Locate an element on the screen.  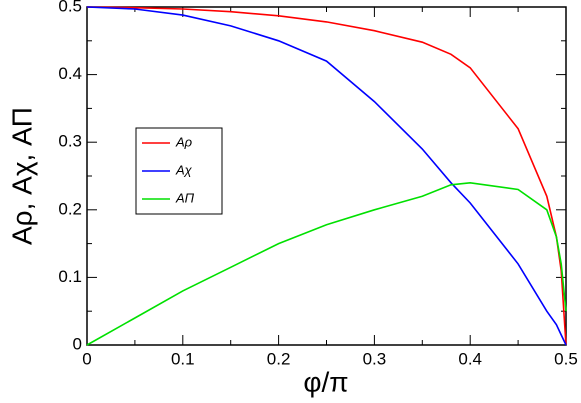
y-tick-label: 0.2 is located at coordinates (70, 208).